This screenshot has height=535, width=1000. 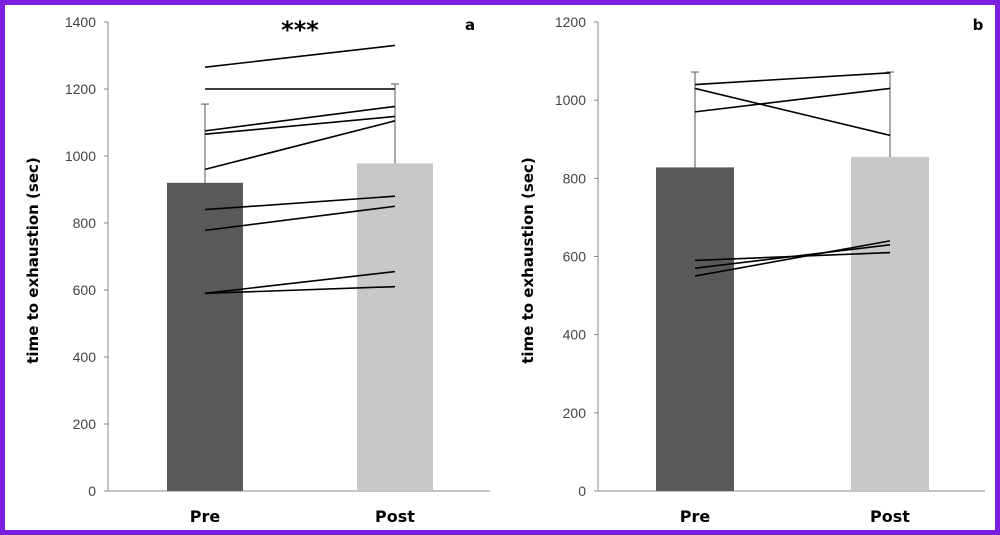 What do you see at coordinates (80, 156) in the screenshot?
I see `panel-a-ytick-label: 1000` at bounding box center [80, 156].